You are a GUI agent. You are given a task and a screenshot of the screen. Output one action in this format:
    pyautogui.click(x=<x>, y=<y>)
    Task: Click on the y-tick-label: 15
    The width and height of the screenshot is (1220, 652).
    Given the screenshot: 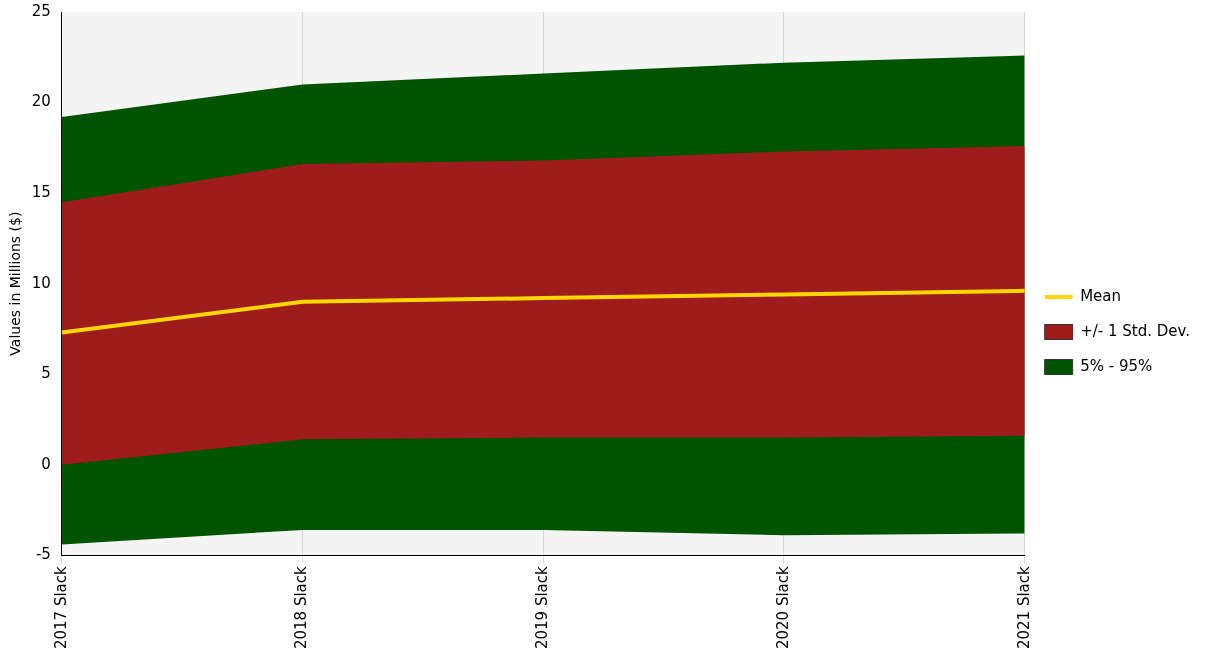 What is the action you would take?
    pyautogui.click(x=41, y=191)
    